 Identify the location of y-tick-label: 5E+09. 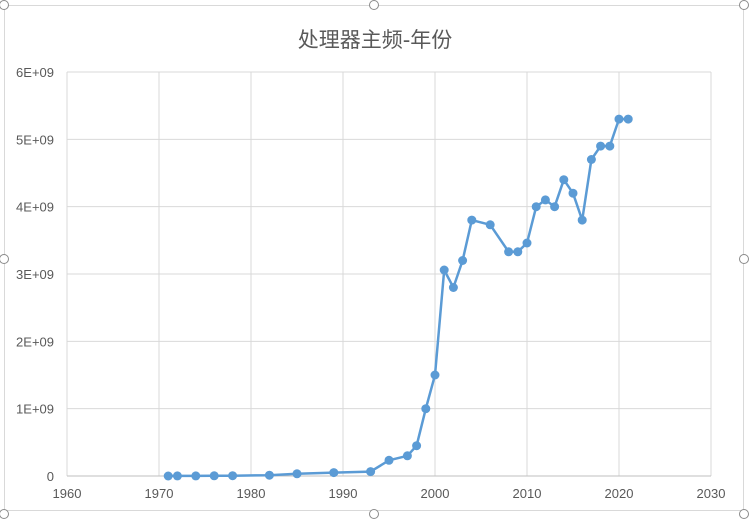
(35, 139).